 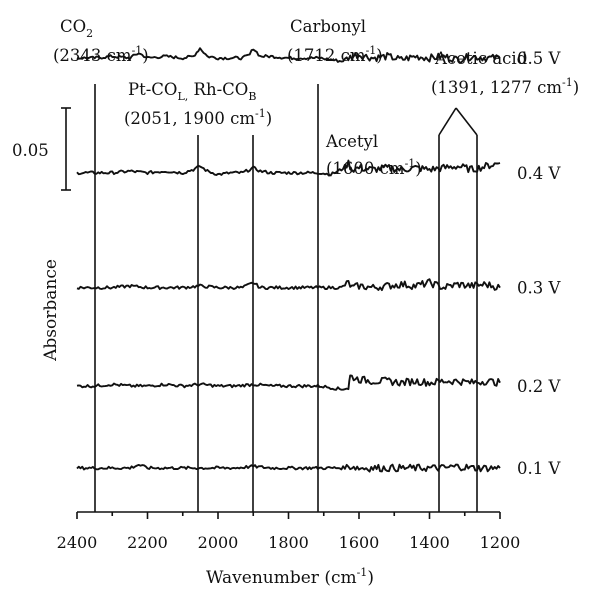 I want to click on annotation-acetyl-title: Acetyl, so click(x=351, y=141).